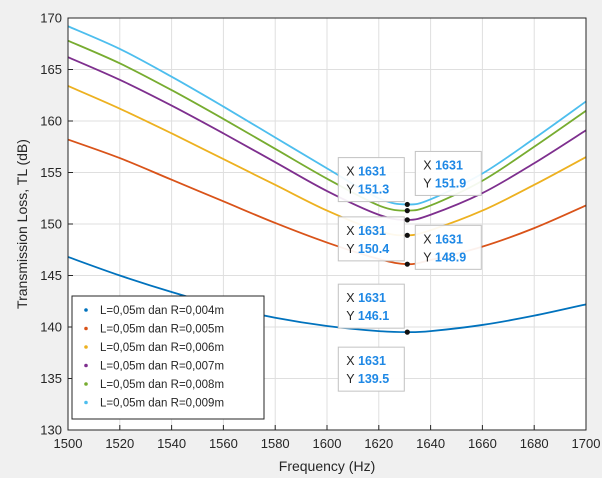  Describe the element at coordinates (534, 443) in the screenshot. I see `x-tick-label: 1680` at that location.